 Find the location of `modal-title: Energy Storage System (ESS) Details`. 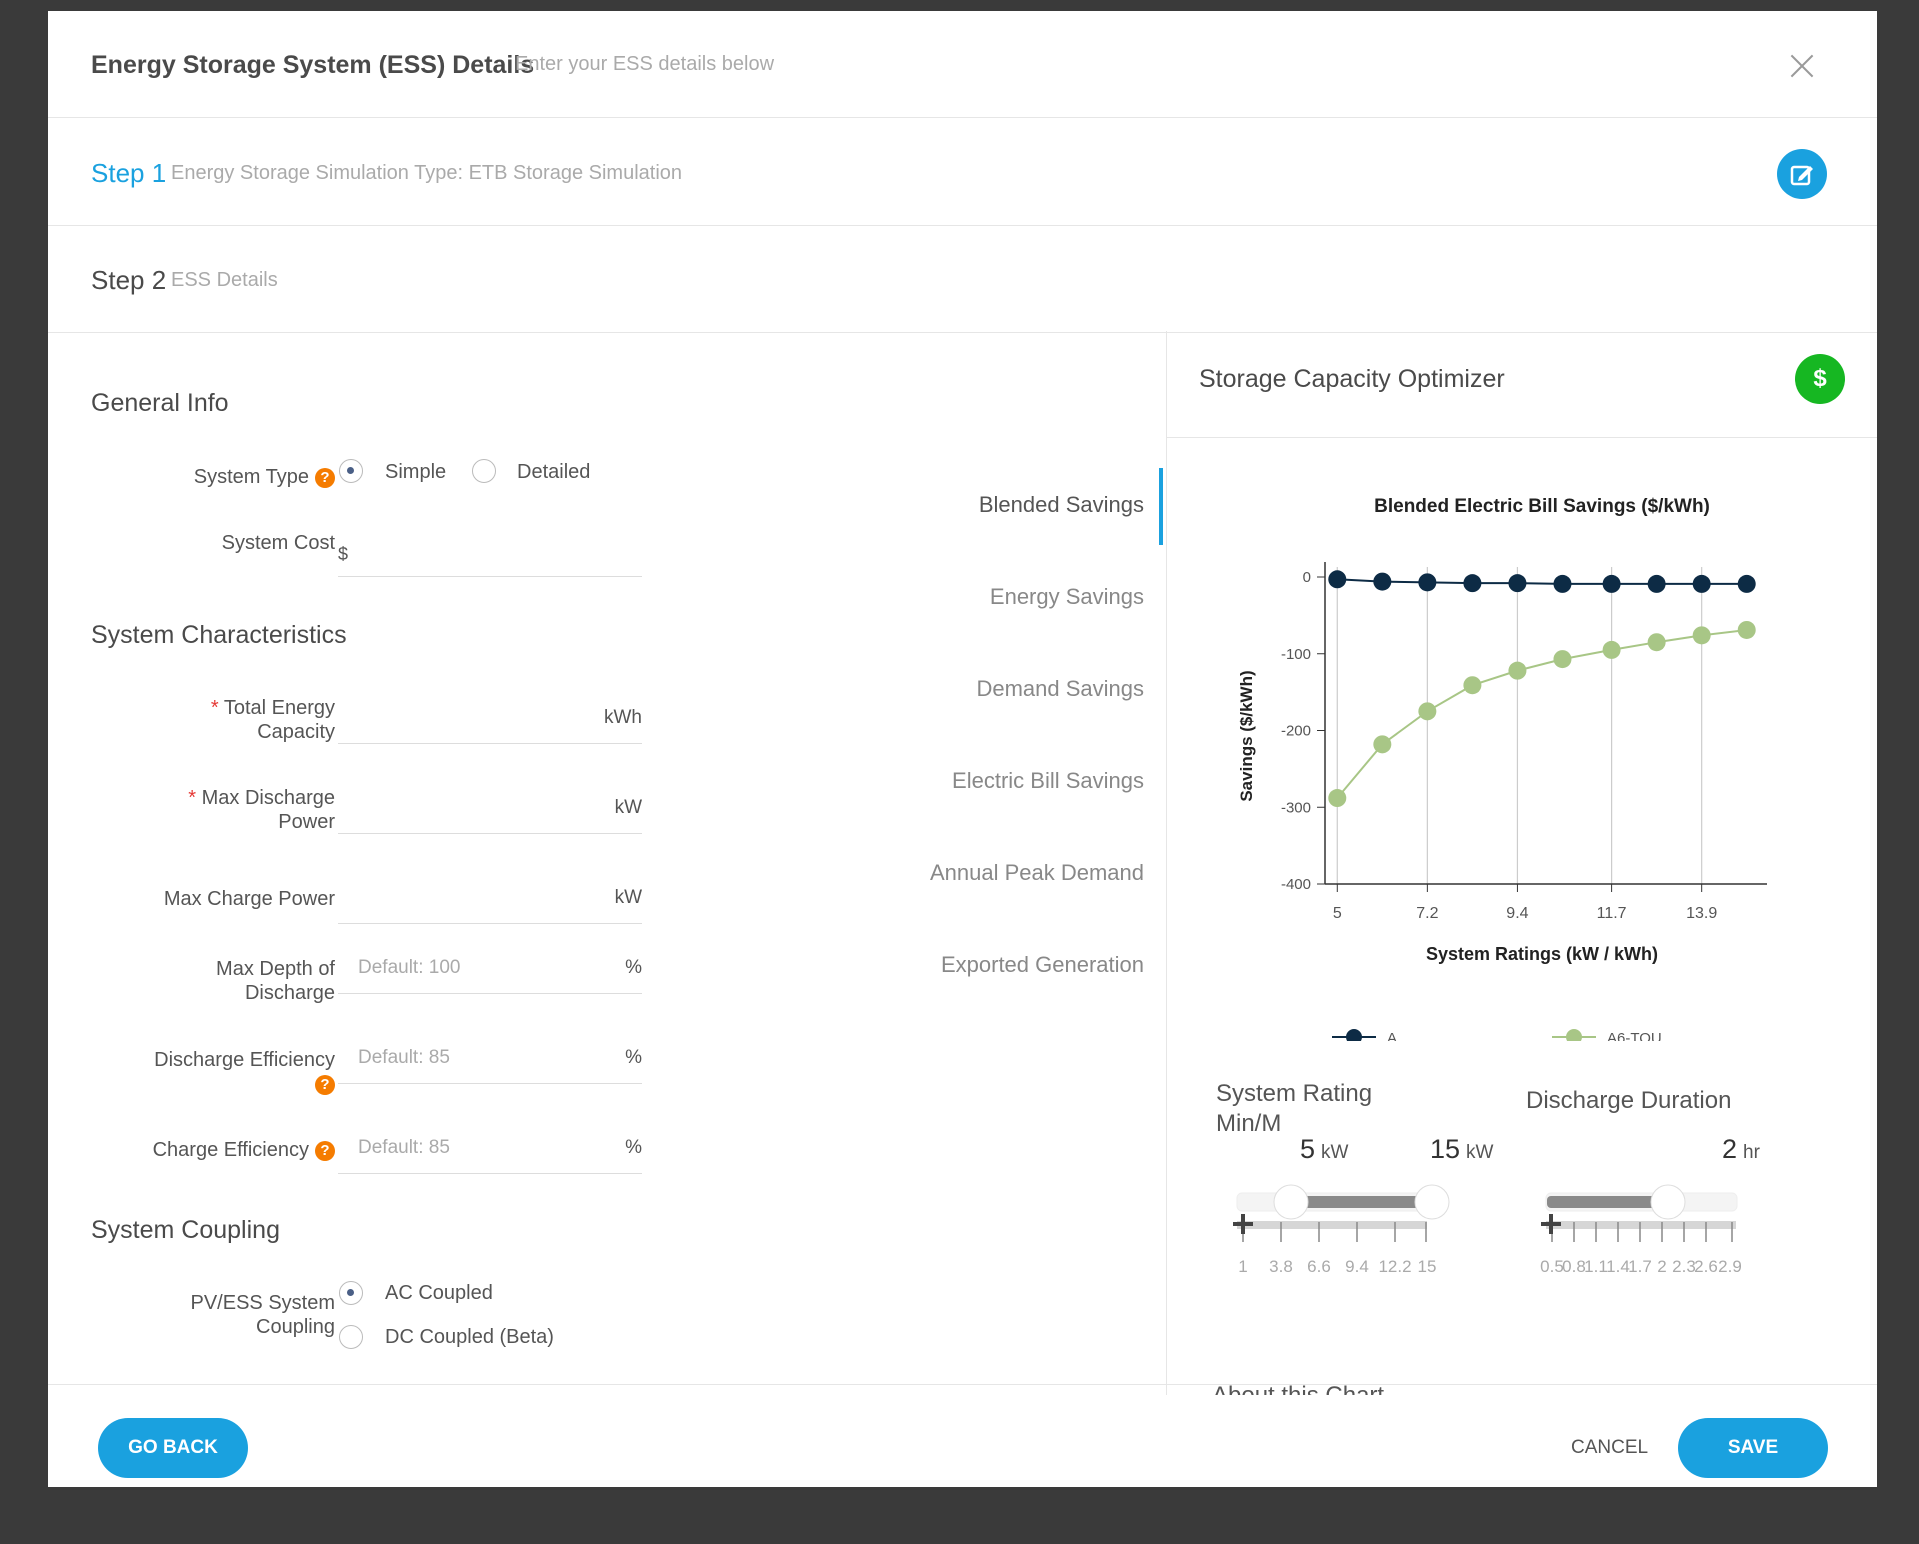

modal-title: Energy Storage System (ESS) Details is located at coordinates (313, 65).